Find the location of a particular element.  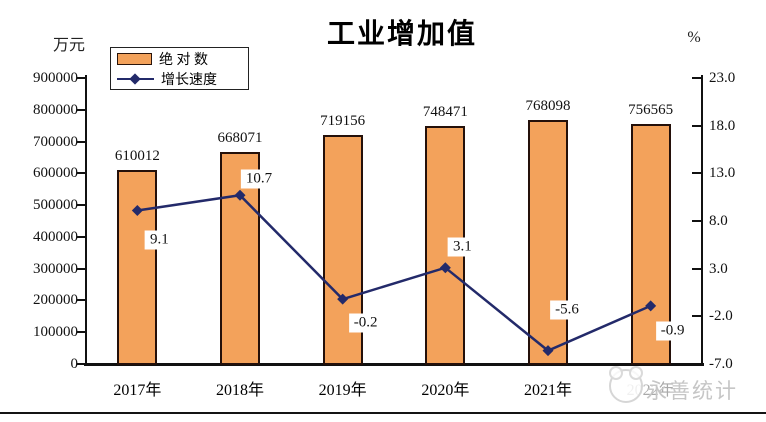

bar-2021年 is located at coordinates (548, 242).